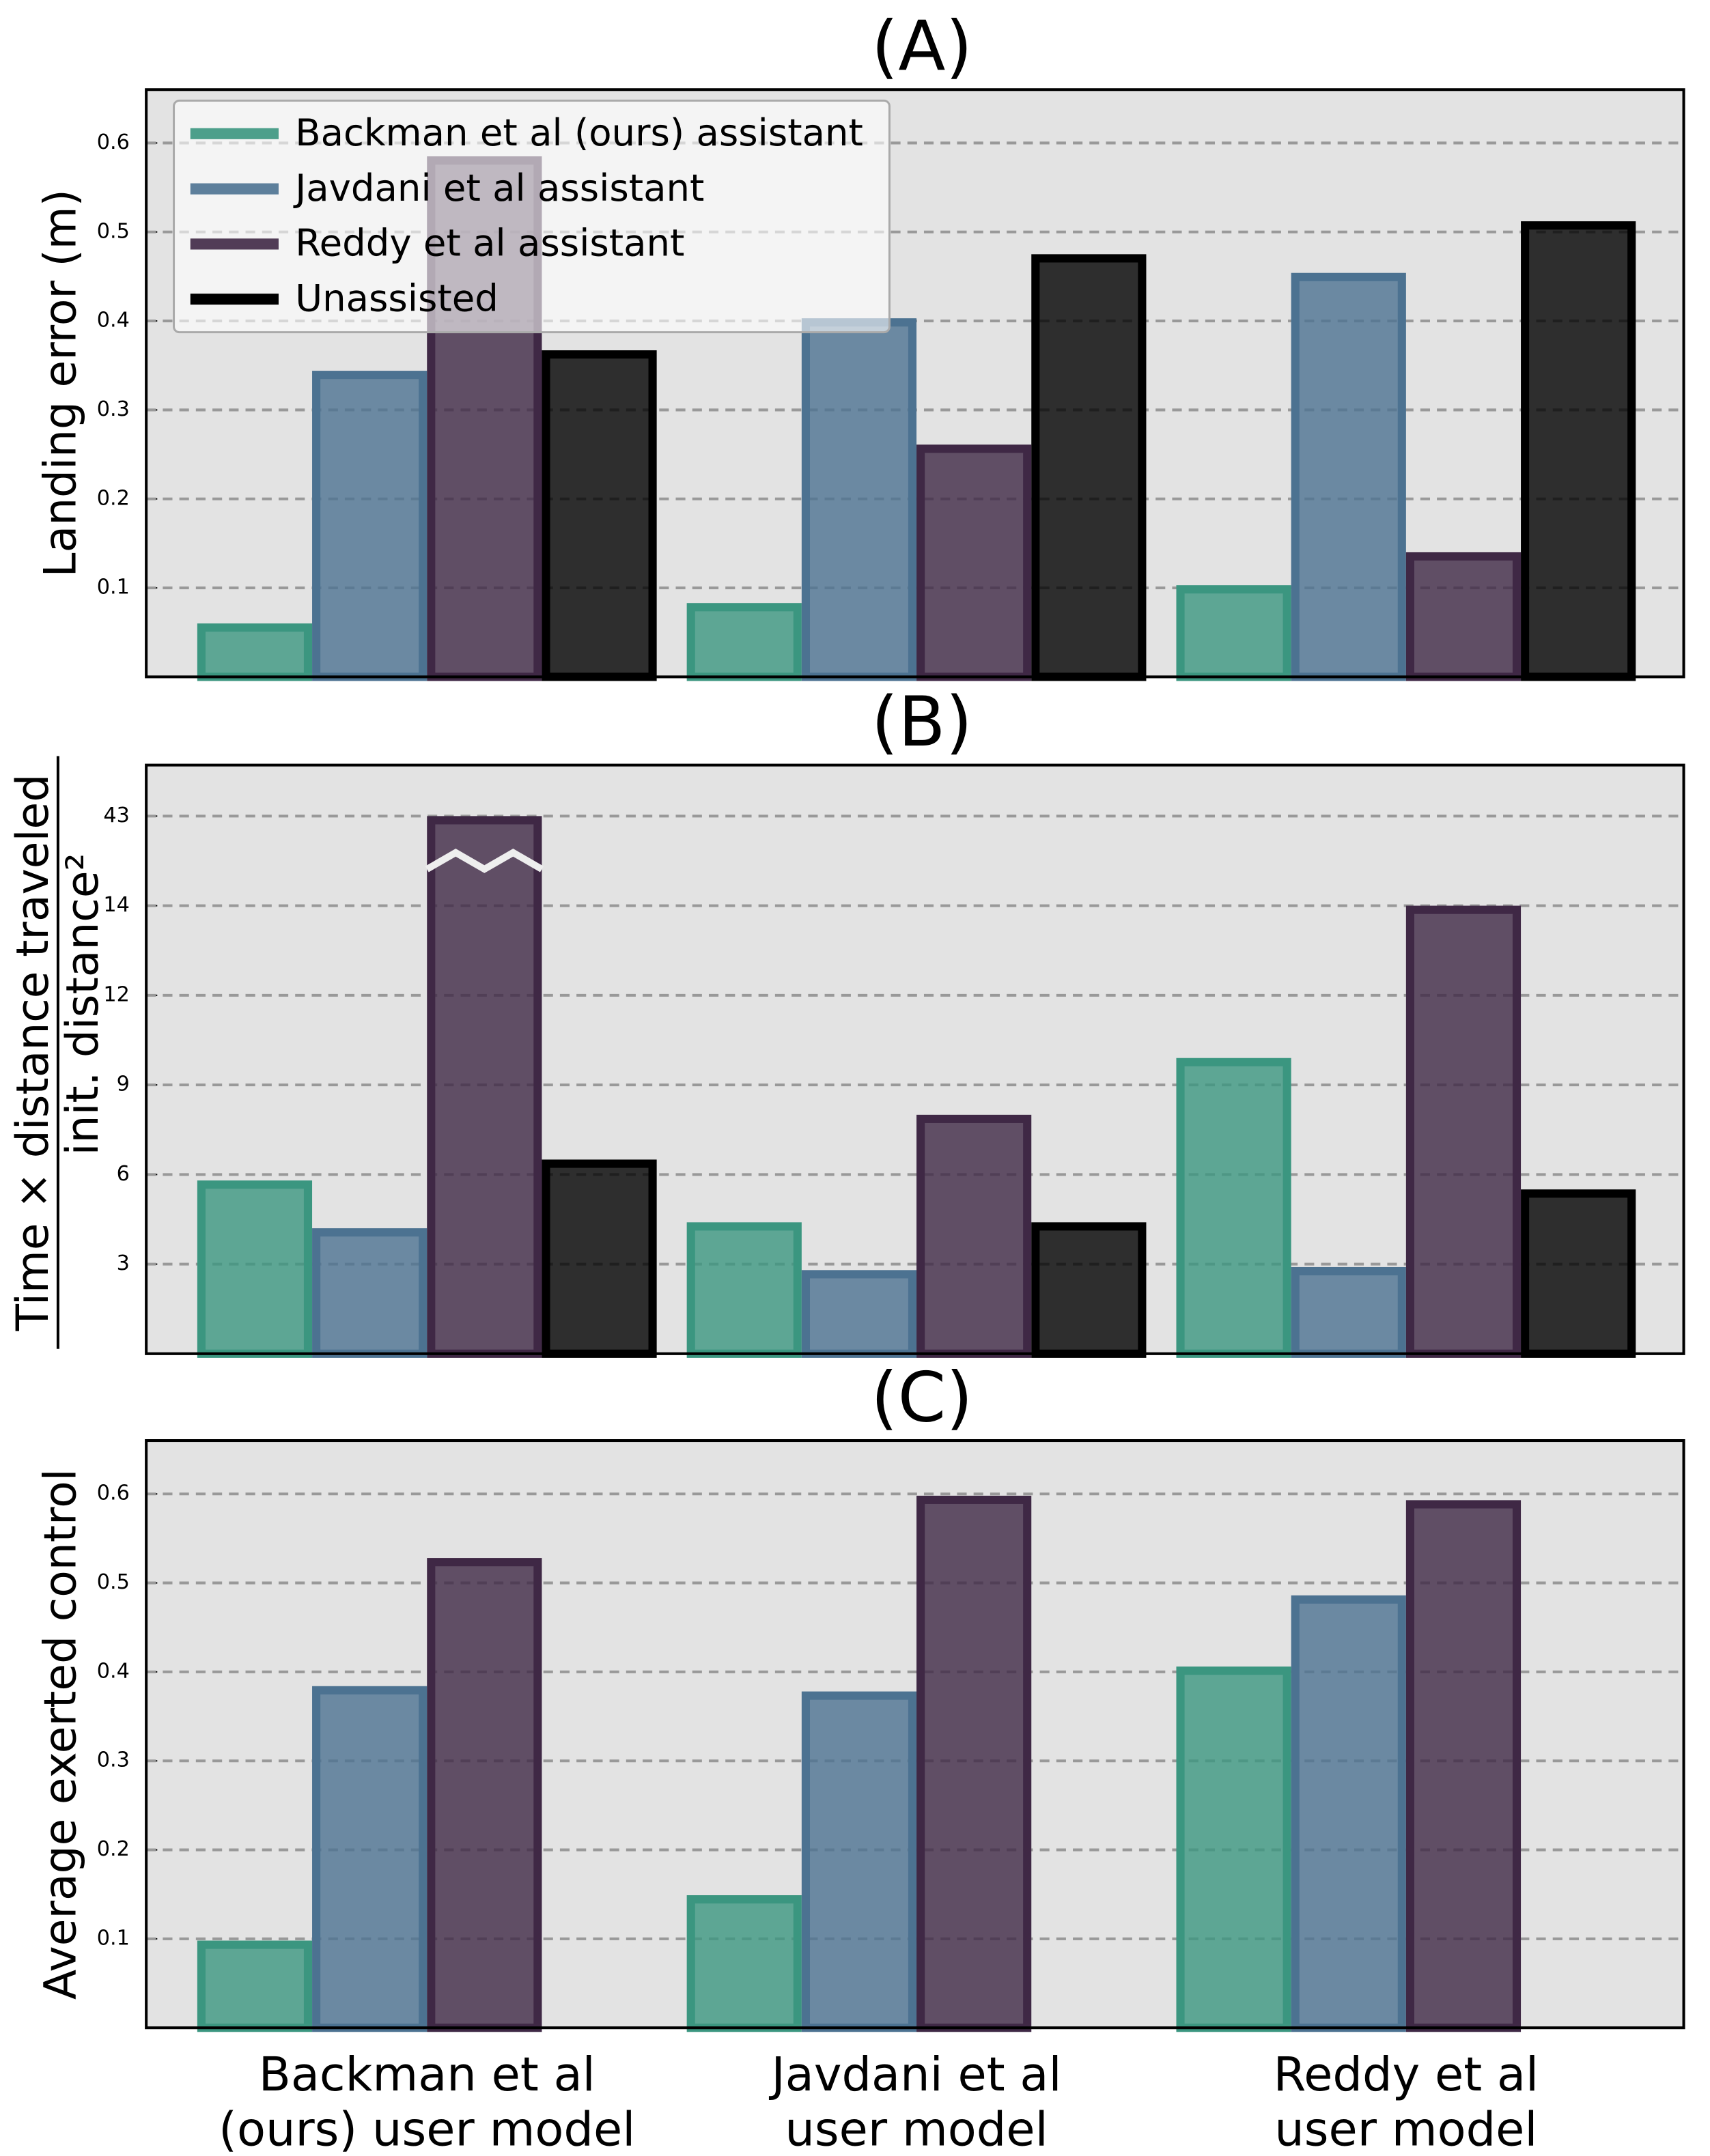 This screenshot has width=1710, height=2156. What do you see at coordinates (427, 2129) in the screenshot?
I see `x-tick-label: (ours) user model` at bounding box center [427, 2129].